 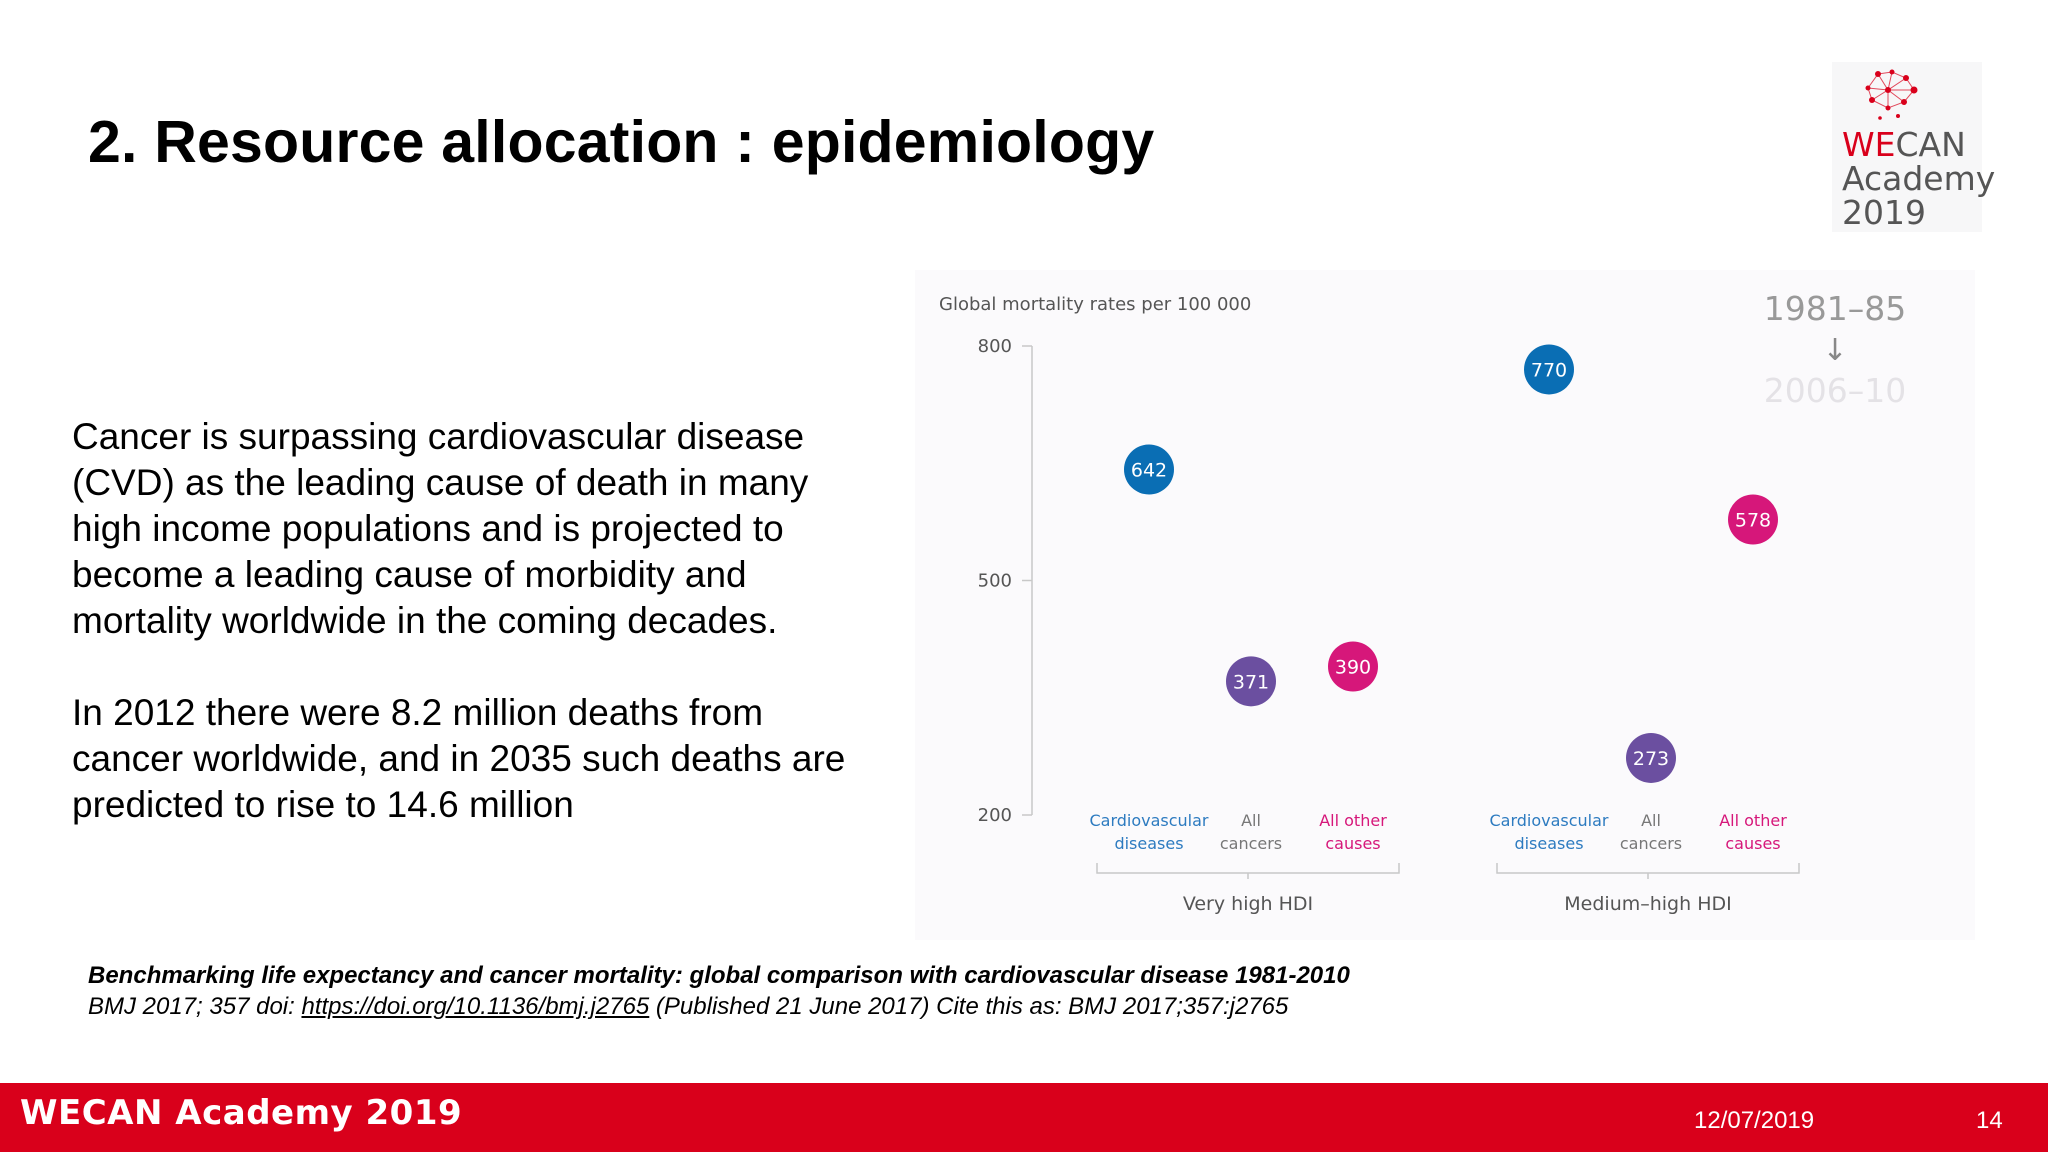 I want to click on group-label: Medium–high HDI, so click(x=1647, y=904).